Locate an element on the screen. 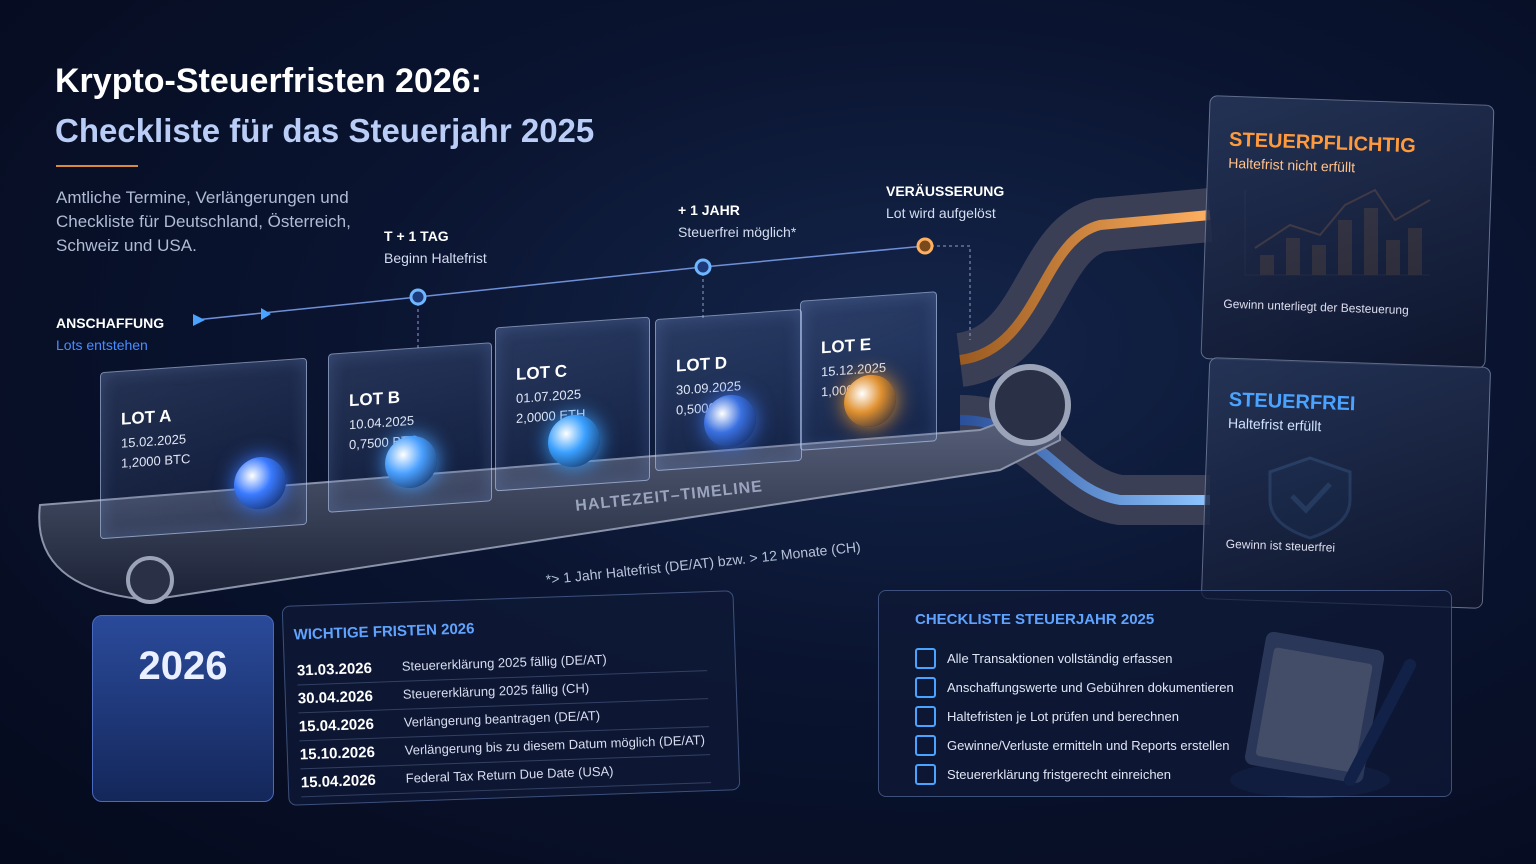  card-subtitle: Haltefrist nicht erfüllt is located at coordinates (1292, 165).